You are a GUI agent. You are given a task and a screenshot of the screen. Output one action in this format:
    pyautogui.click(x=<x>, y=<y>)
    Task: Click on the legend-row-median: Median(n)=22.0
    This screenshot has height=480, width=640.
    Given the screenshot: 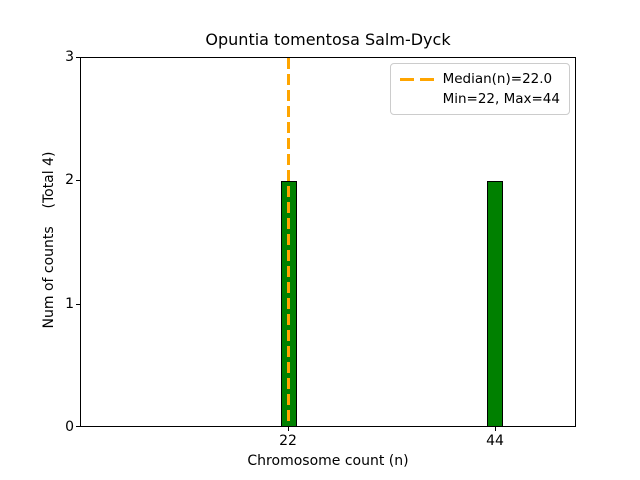 What is the action you would take?
    pyautogui.click(x=479, y=79)
    